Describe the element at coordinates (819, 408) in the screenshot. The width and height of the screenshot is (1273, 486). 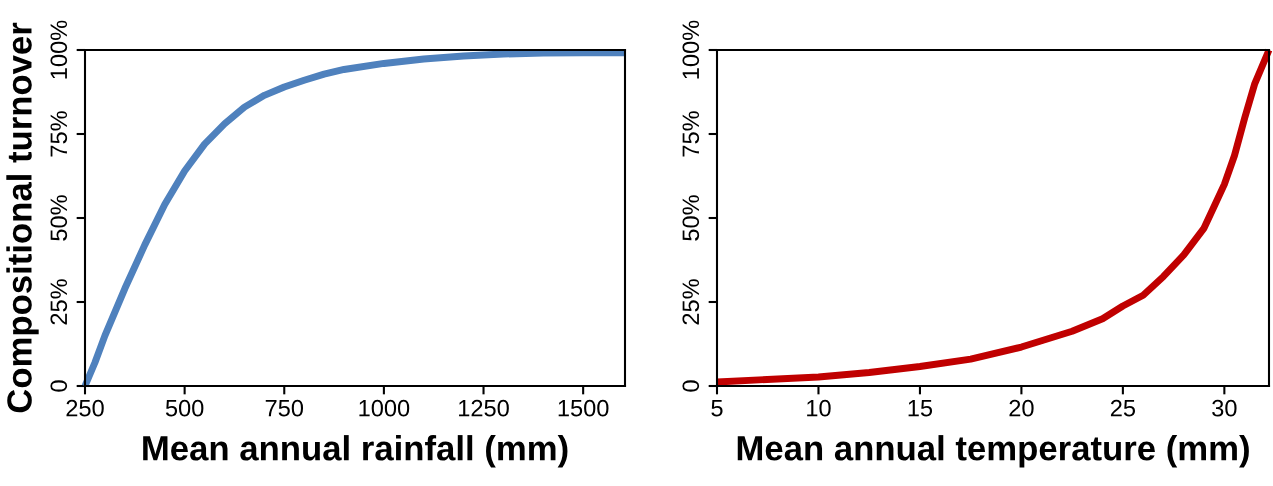
I see `x-tick-label: 10` at that location.